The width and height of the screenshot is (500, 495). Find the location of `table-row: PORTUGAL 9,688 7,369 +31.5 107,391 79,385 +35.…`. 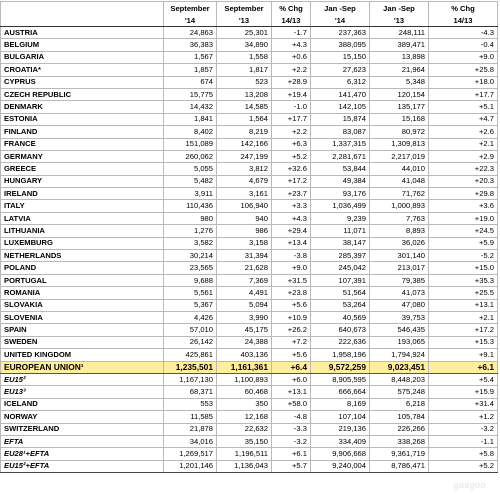

table-row: PORTUGAL 9,688 7,369 +31.5 107,391 79,385 +35.… is located at coordinates (249, 280).